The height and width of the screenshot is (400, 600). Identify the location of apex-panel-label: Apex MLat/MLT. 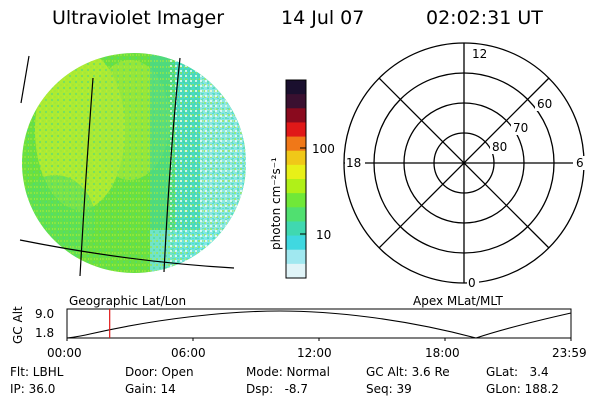
(458, 301).